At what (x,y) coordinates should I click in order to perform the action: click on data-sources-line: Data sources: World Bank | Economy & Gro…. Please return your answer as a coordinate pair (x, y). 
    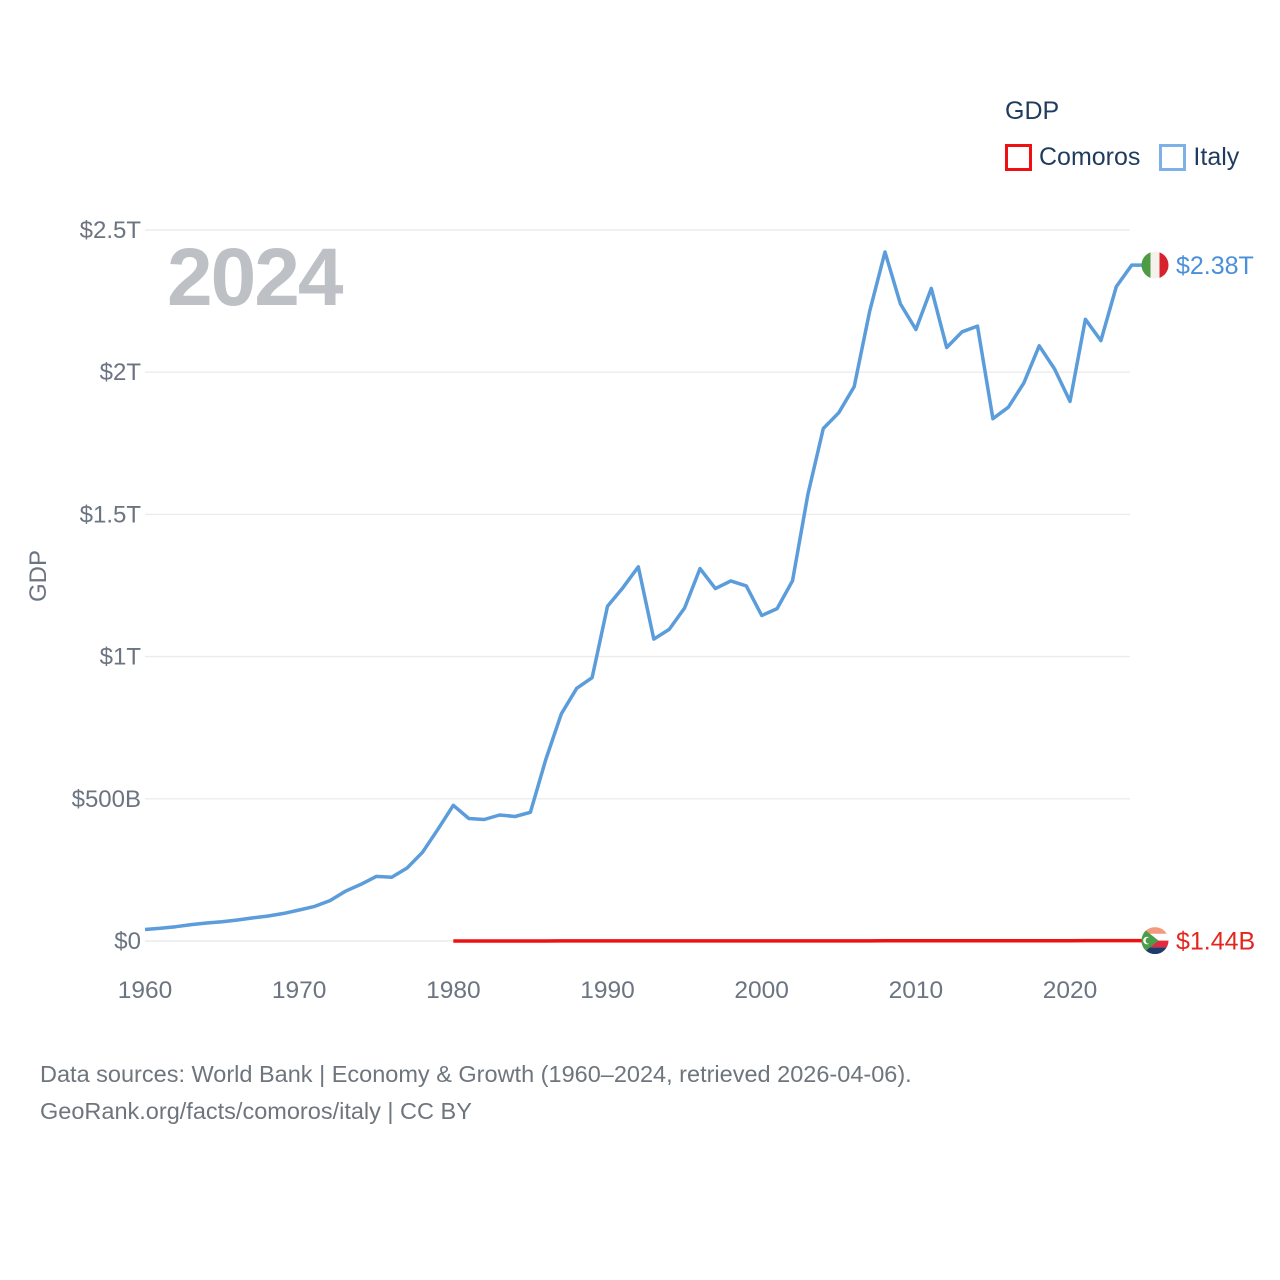
    Looking at the image, I should click on (476, 1074).